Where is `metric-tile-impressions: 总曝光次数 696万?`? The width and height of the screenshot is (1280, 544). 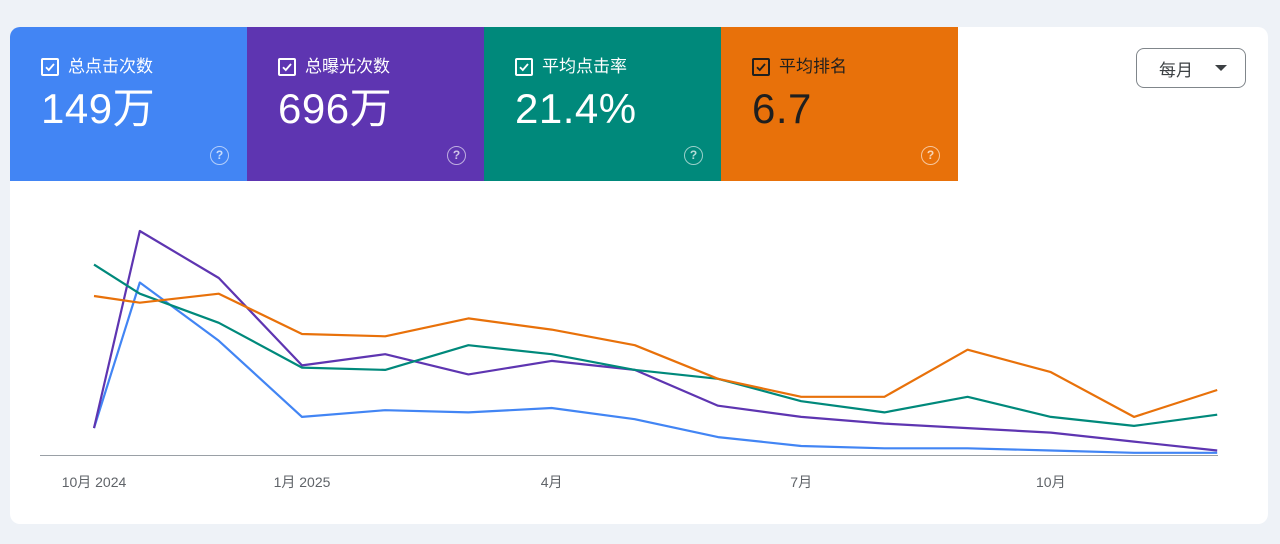 metric-tile-impressions: 总曝光次数 696万? is located at coordinates (365, 104).